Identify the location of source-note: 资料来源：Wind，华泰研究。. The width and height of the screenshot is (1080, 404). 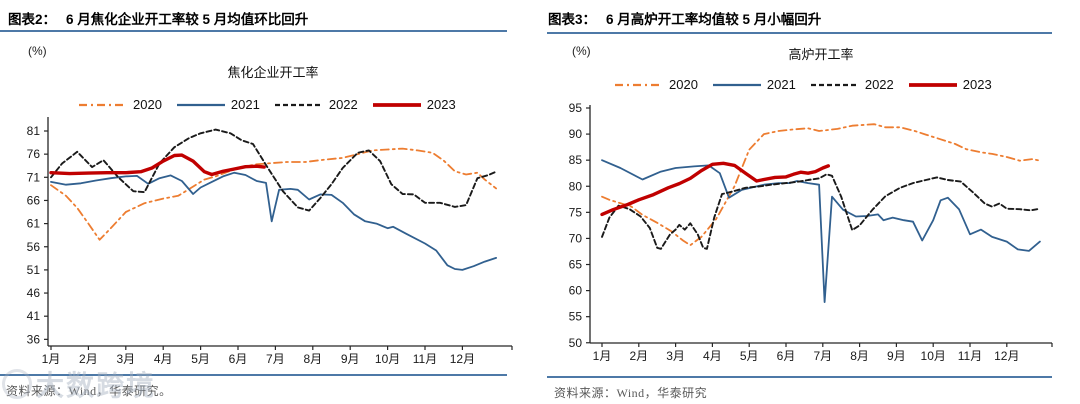
(89, 391).